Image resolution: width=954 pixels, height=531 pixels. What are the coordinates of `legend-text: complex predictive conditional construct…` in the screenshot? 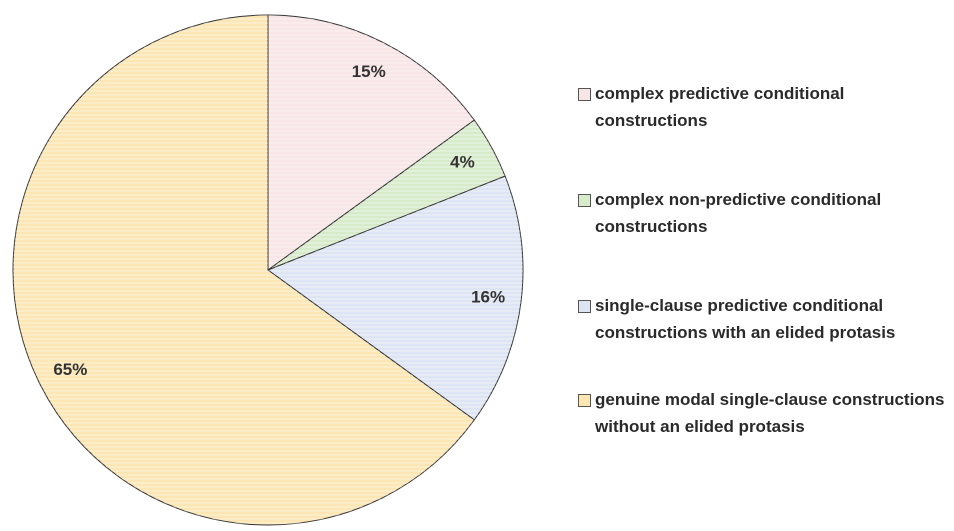 It's located at (720, 107).